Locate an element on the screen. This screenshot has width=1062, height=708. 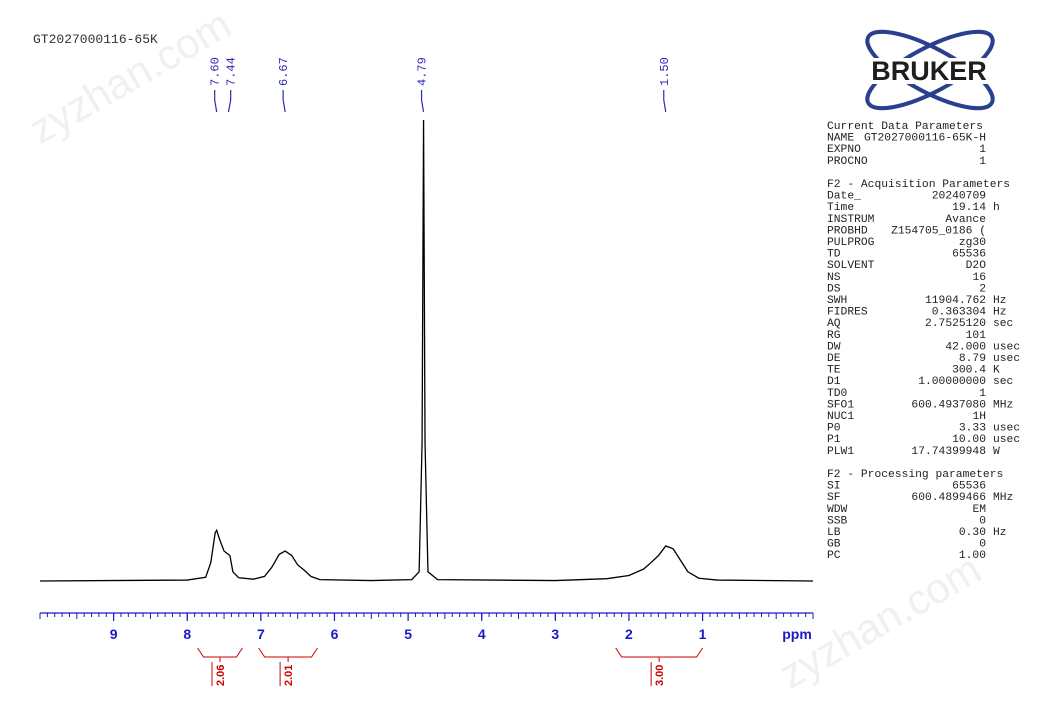
parameter-name: DE is located at coordinates (834, 359).